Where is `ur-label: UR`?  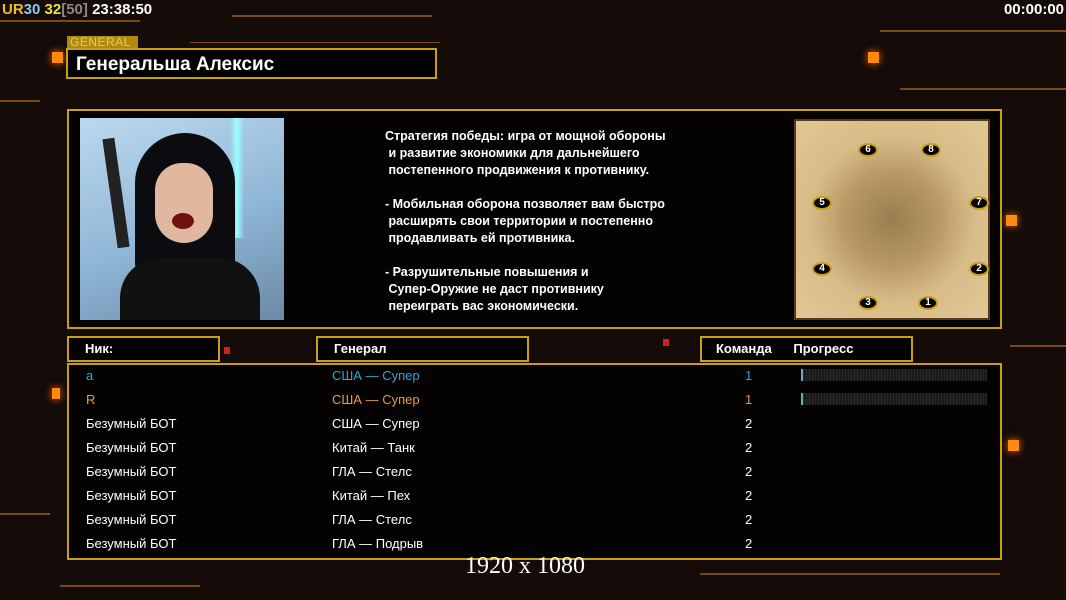 ur-label: UR is located at coordinates (13, 9).